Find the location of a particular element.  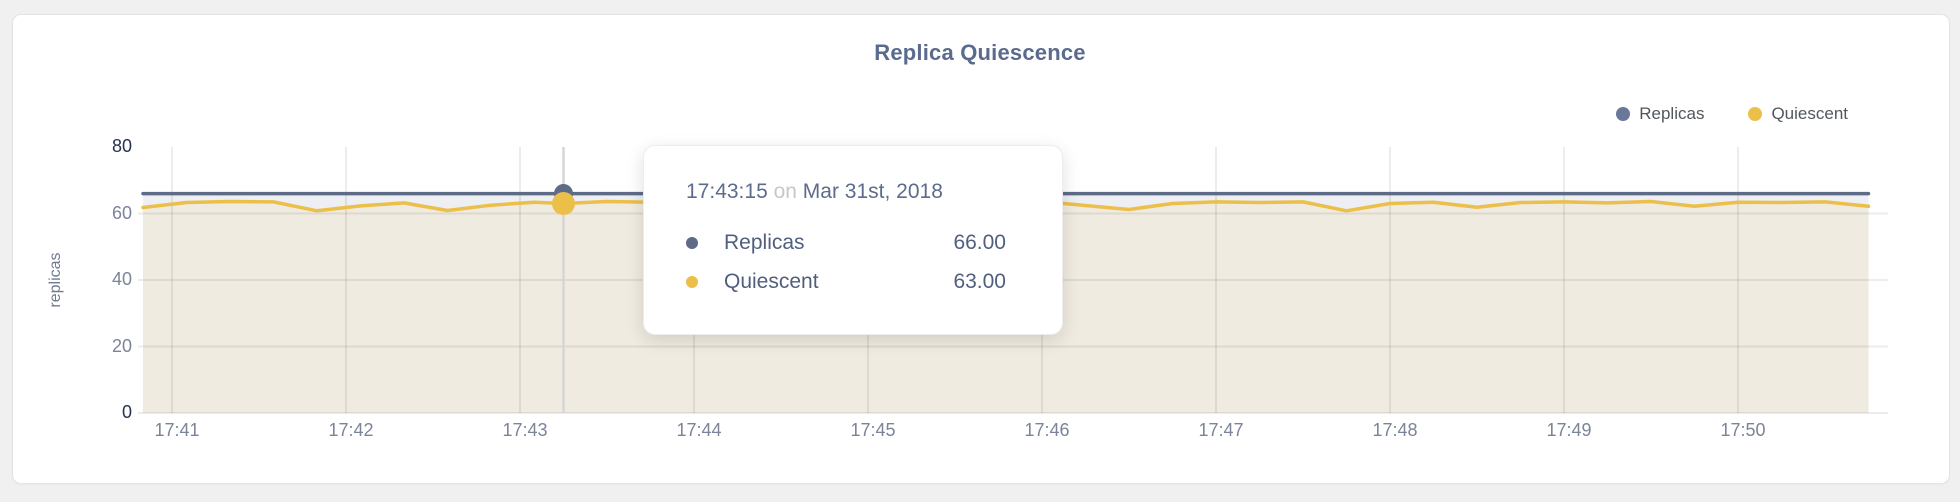

hover-dot-quiescent is located at coordinates (563, 204).